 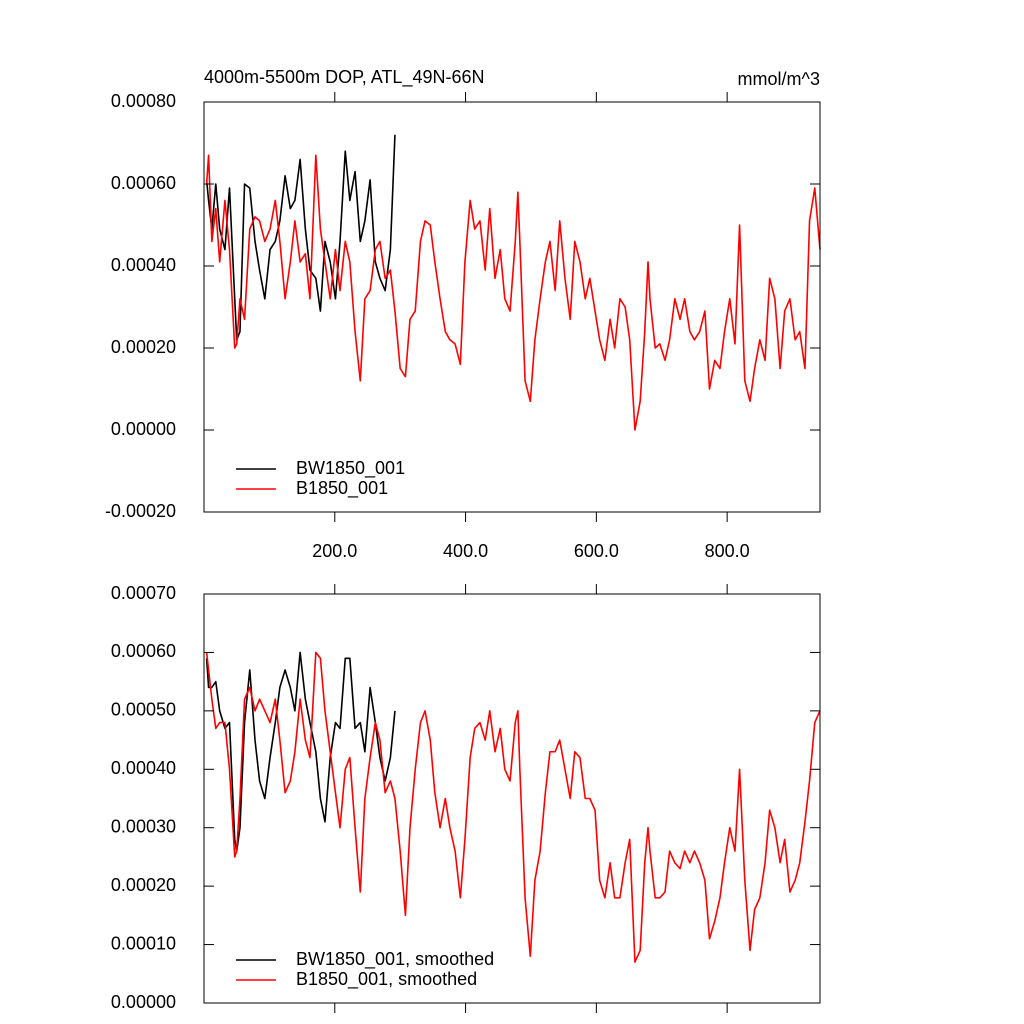 I want to click on x-tick-label: 600.0, so click(x=596, y=551).